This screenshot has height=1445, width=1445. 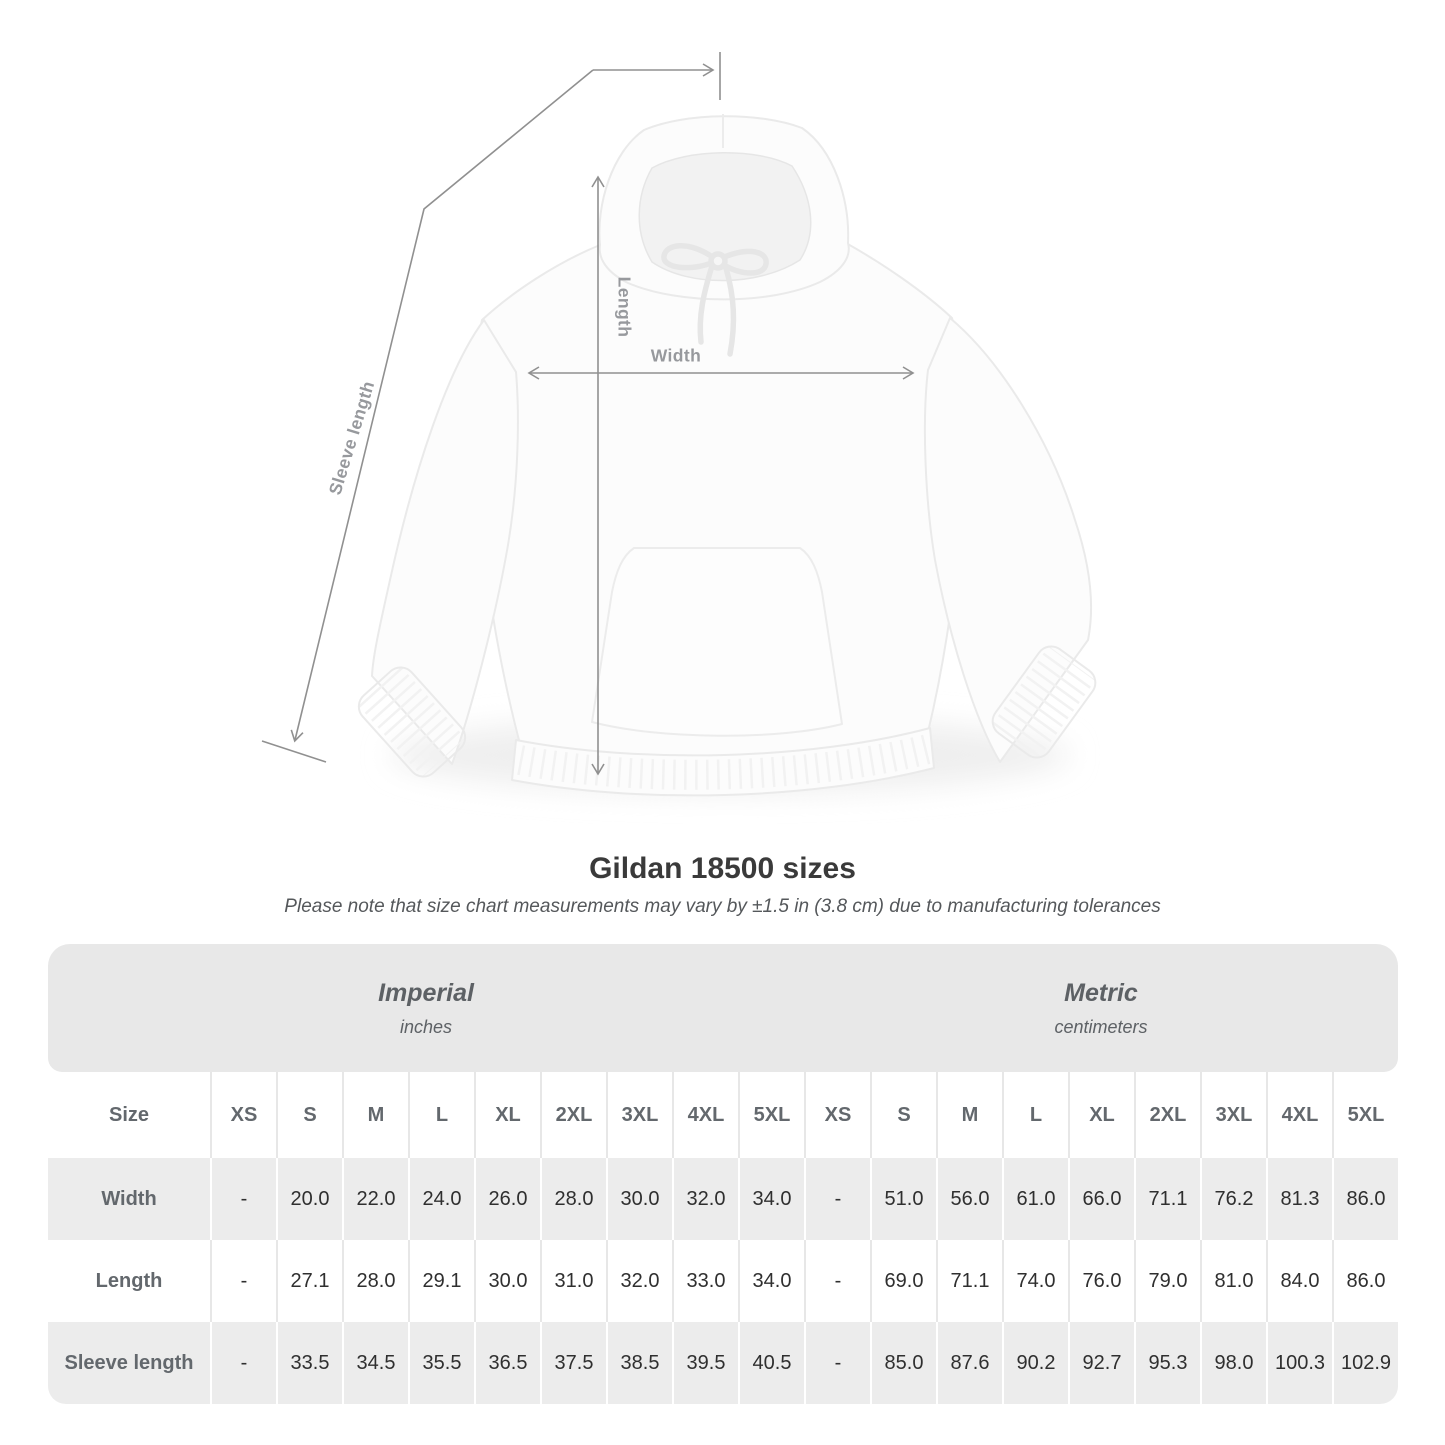 I want to click on metric-value-cell: 79.0, so click(x=1167, y=1281).